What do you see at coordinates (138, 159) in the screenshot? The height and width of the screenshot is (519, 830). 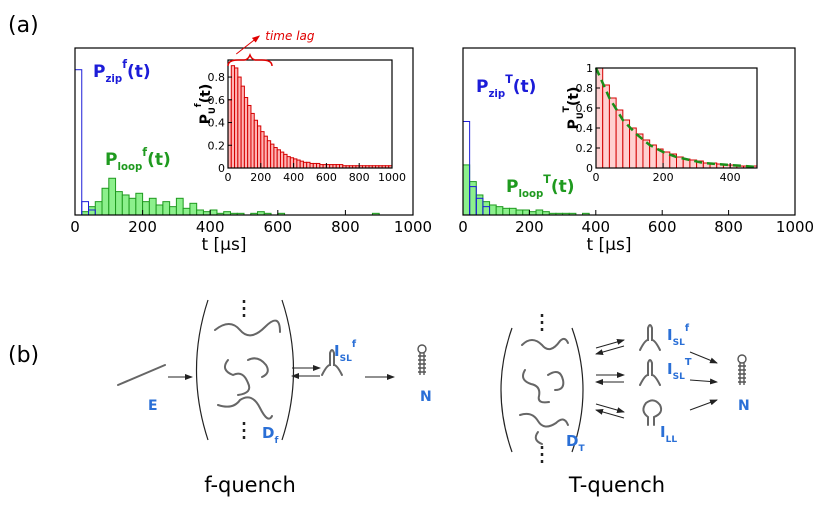 I see `legend-entry: Ploopf(t)` at bounding box center [138, 159].